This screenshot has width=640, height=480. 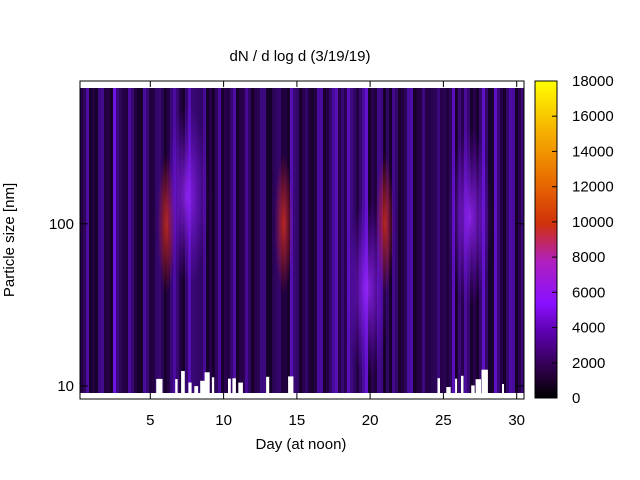 What do you see at coordinates (150, 420) in the screenshot?
I see `x-tick-label: 5` at bounding box center [150, 420].